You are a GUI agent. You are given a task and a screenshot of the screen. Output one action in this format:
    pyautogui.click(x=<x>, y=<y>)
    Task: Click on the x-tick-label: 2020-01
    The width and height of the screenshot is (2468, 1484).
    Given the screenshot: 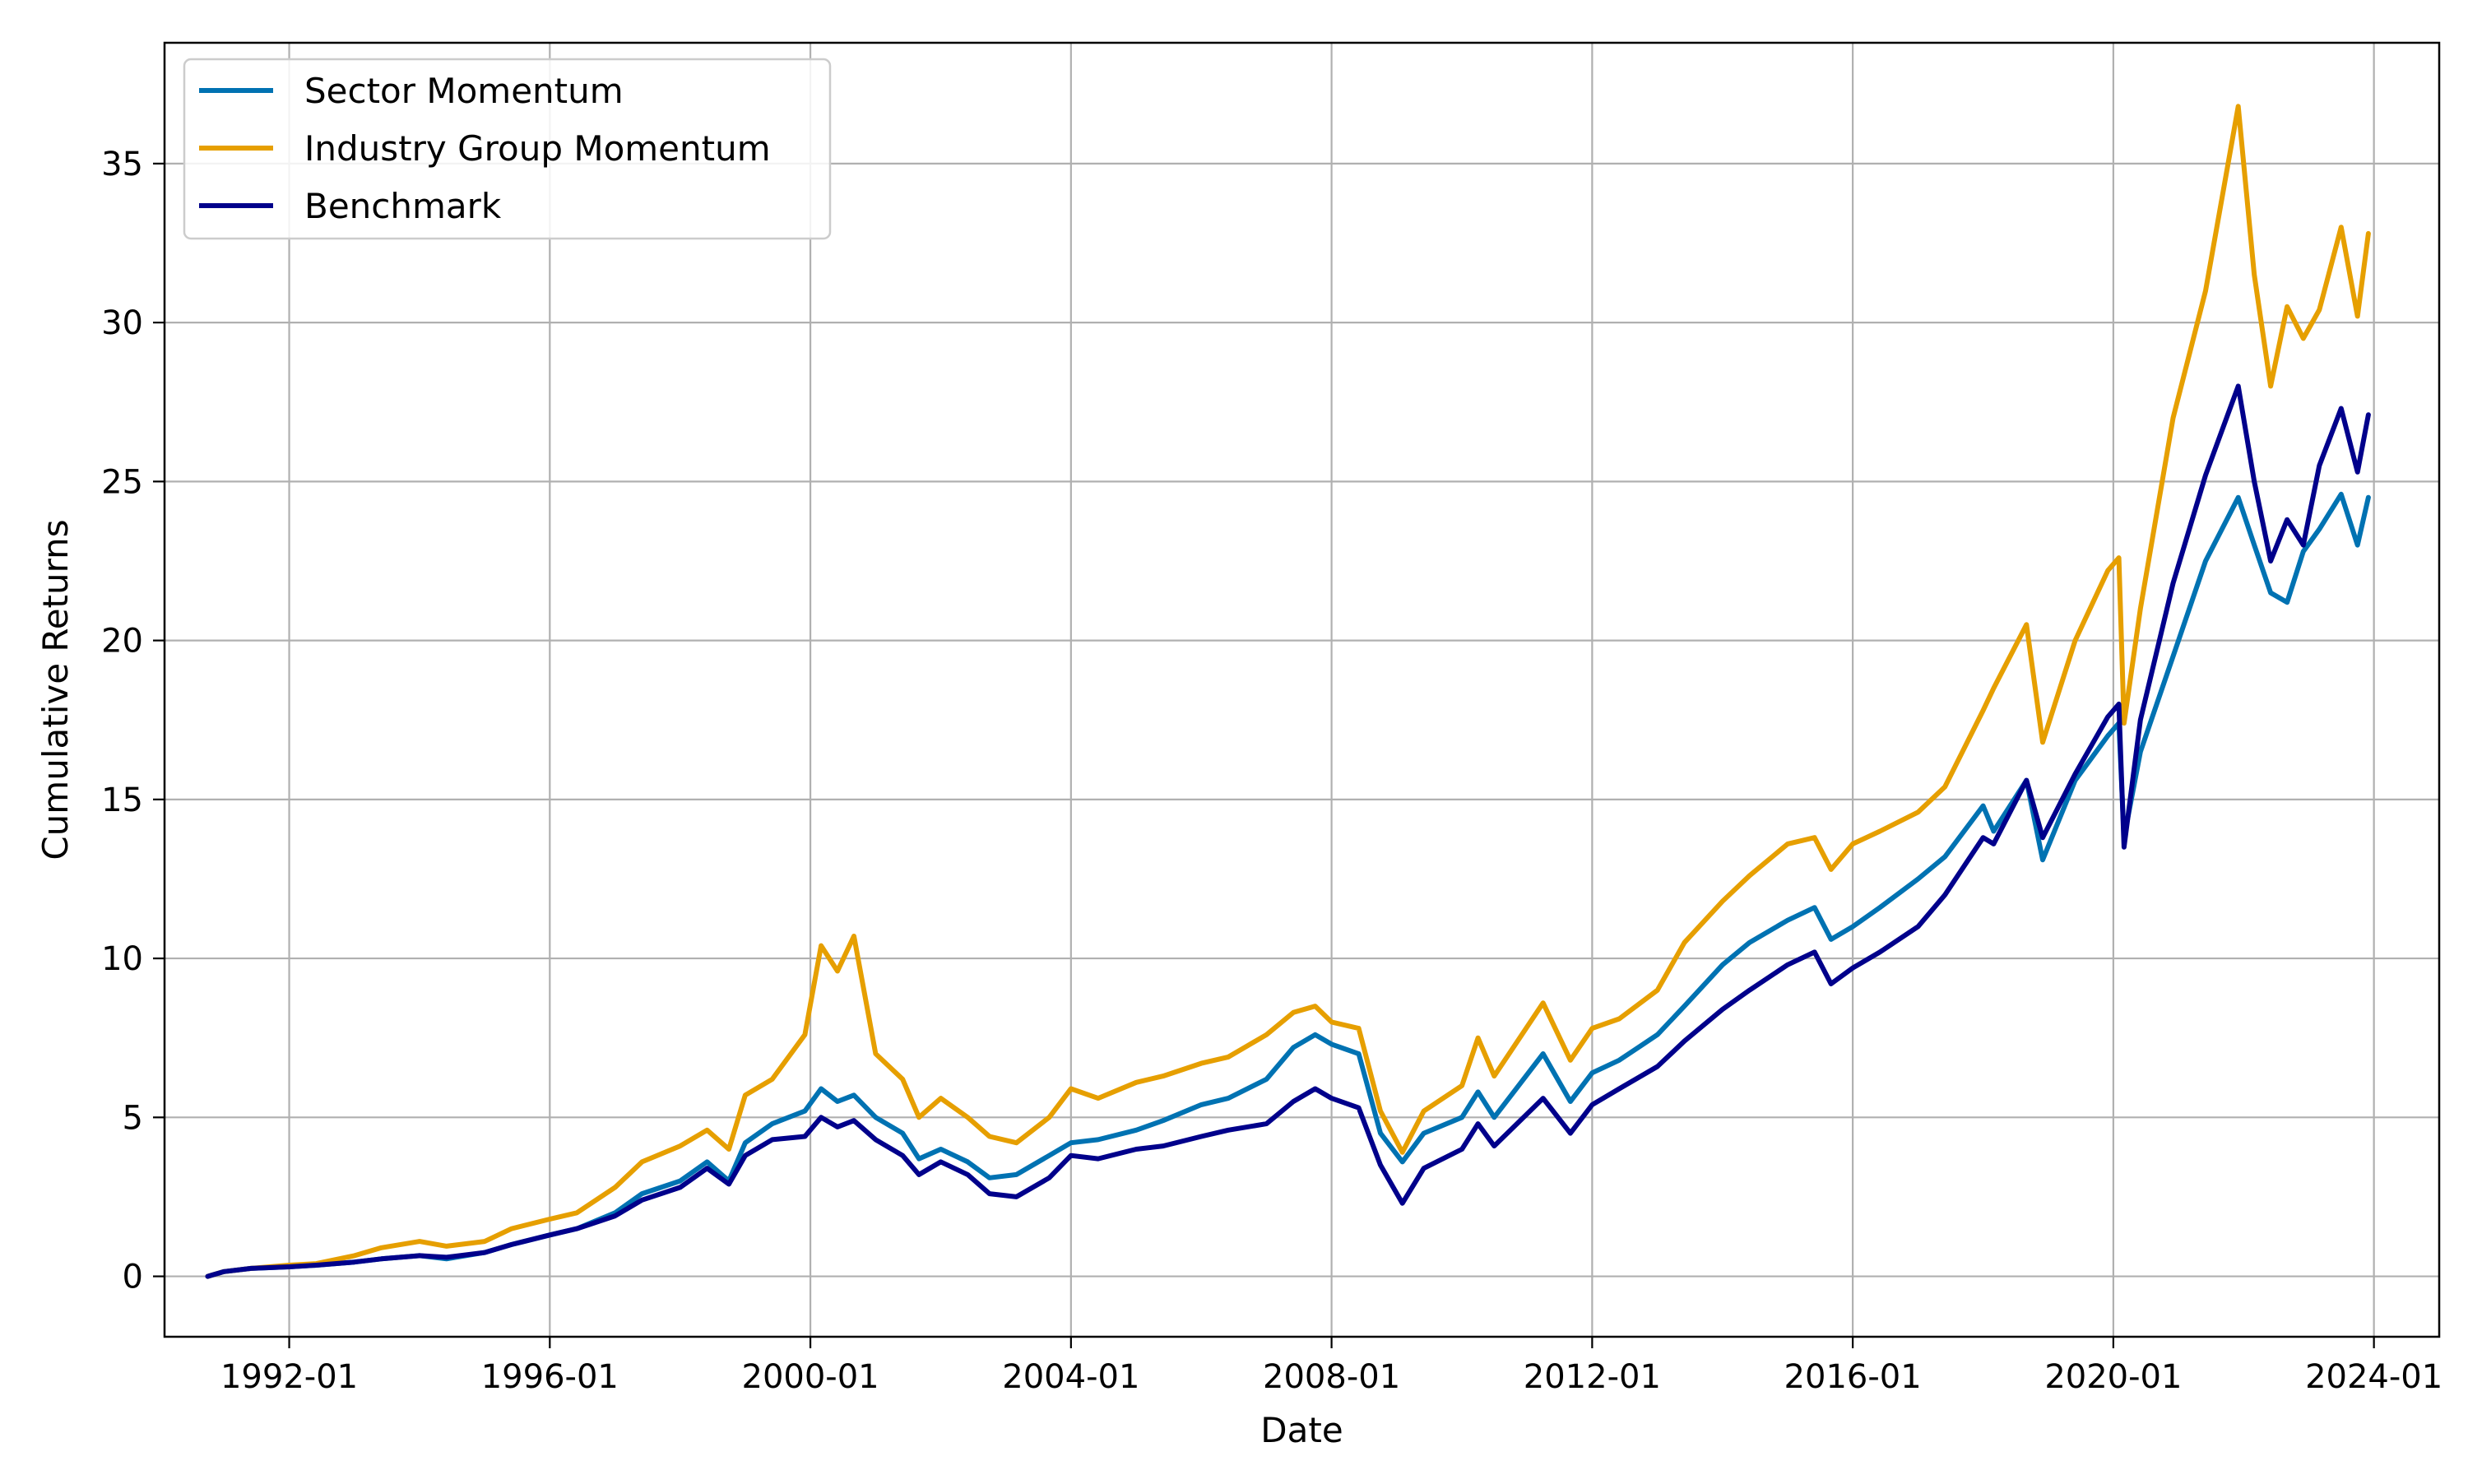 What is the action you would take?
    pyautogui.click(x=2113, y=1377)
    